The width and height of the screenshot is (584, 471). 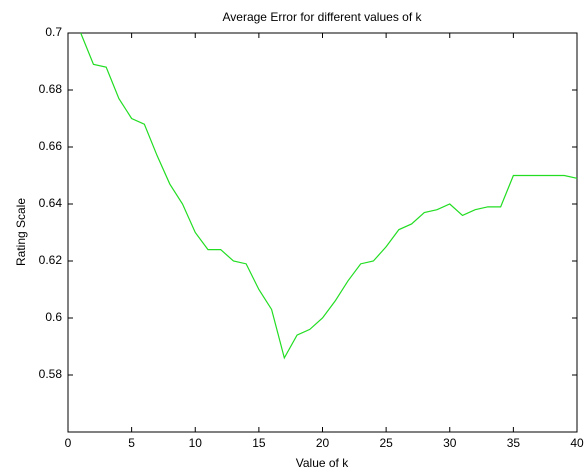 What do you see at coordinates (68, 443) in the screenshot?
I see `x-tick-label: 0` at bounding box center [68, 443].